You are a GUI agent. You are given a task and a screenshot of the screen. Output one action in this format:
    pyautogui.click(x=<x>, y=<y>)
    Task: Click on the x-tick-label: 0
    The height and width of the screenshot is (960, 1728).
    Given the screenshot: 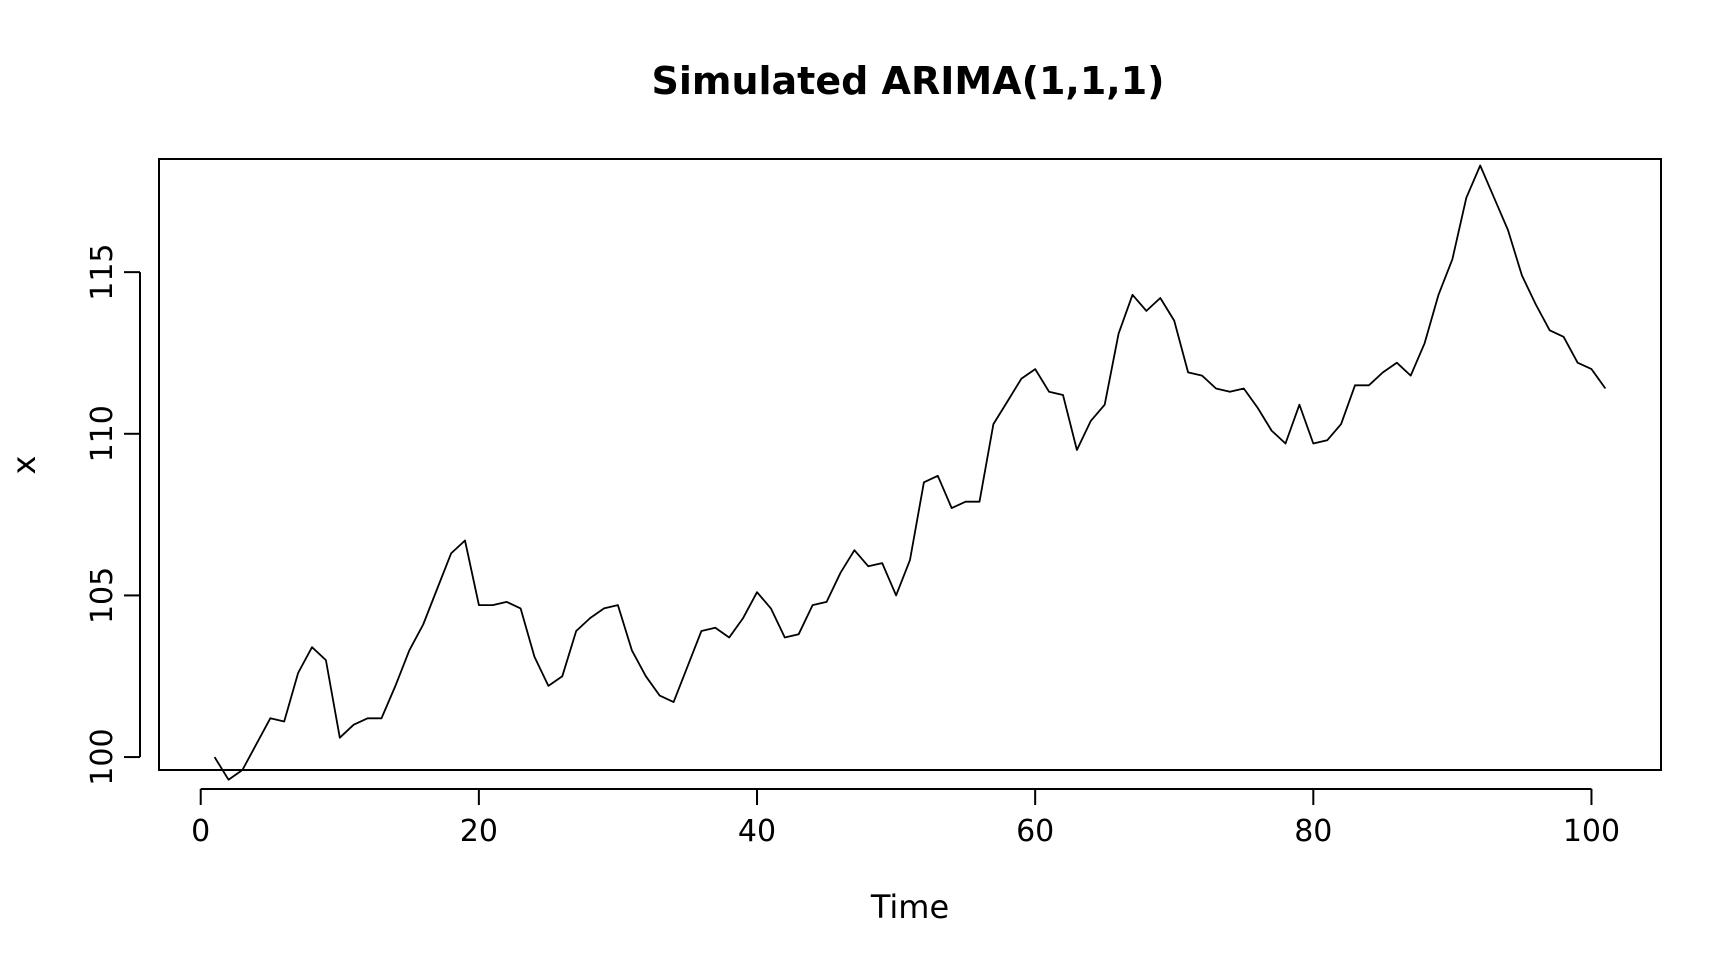 What is the action you would take?
    pyautogui.click(x=200, y=831)
    